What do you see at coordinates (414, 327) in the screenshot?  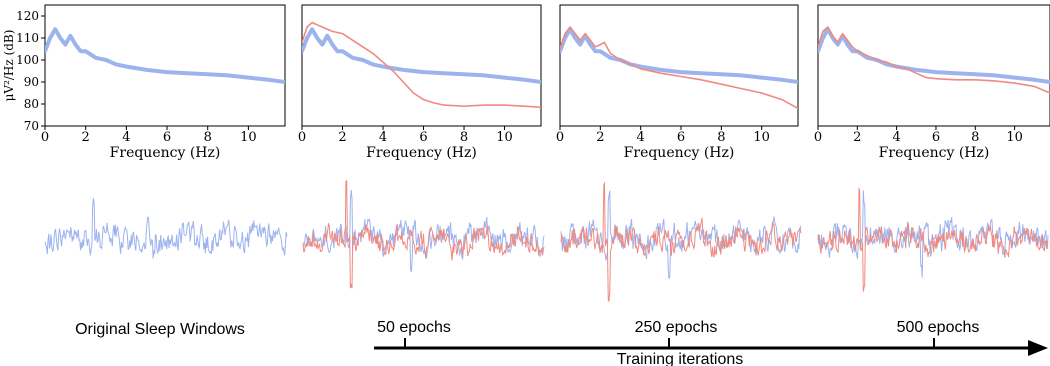 I see `milestone-50-label: 50 epochs` at bounding box center [414, 327].